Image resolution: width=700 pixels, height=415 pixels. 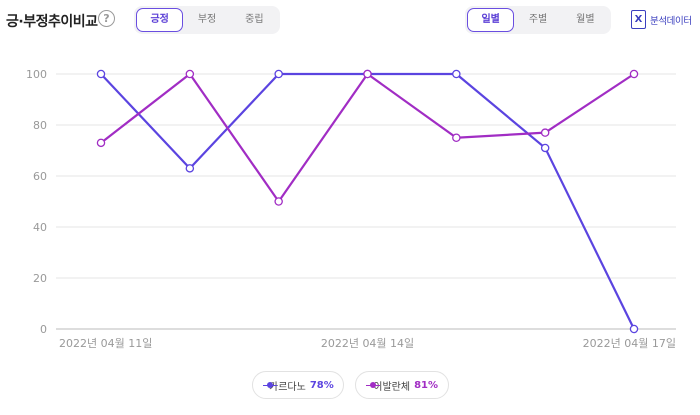 I want to click on y-tick-label: 20, so click(x=40, y=278).